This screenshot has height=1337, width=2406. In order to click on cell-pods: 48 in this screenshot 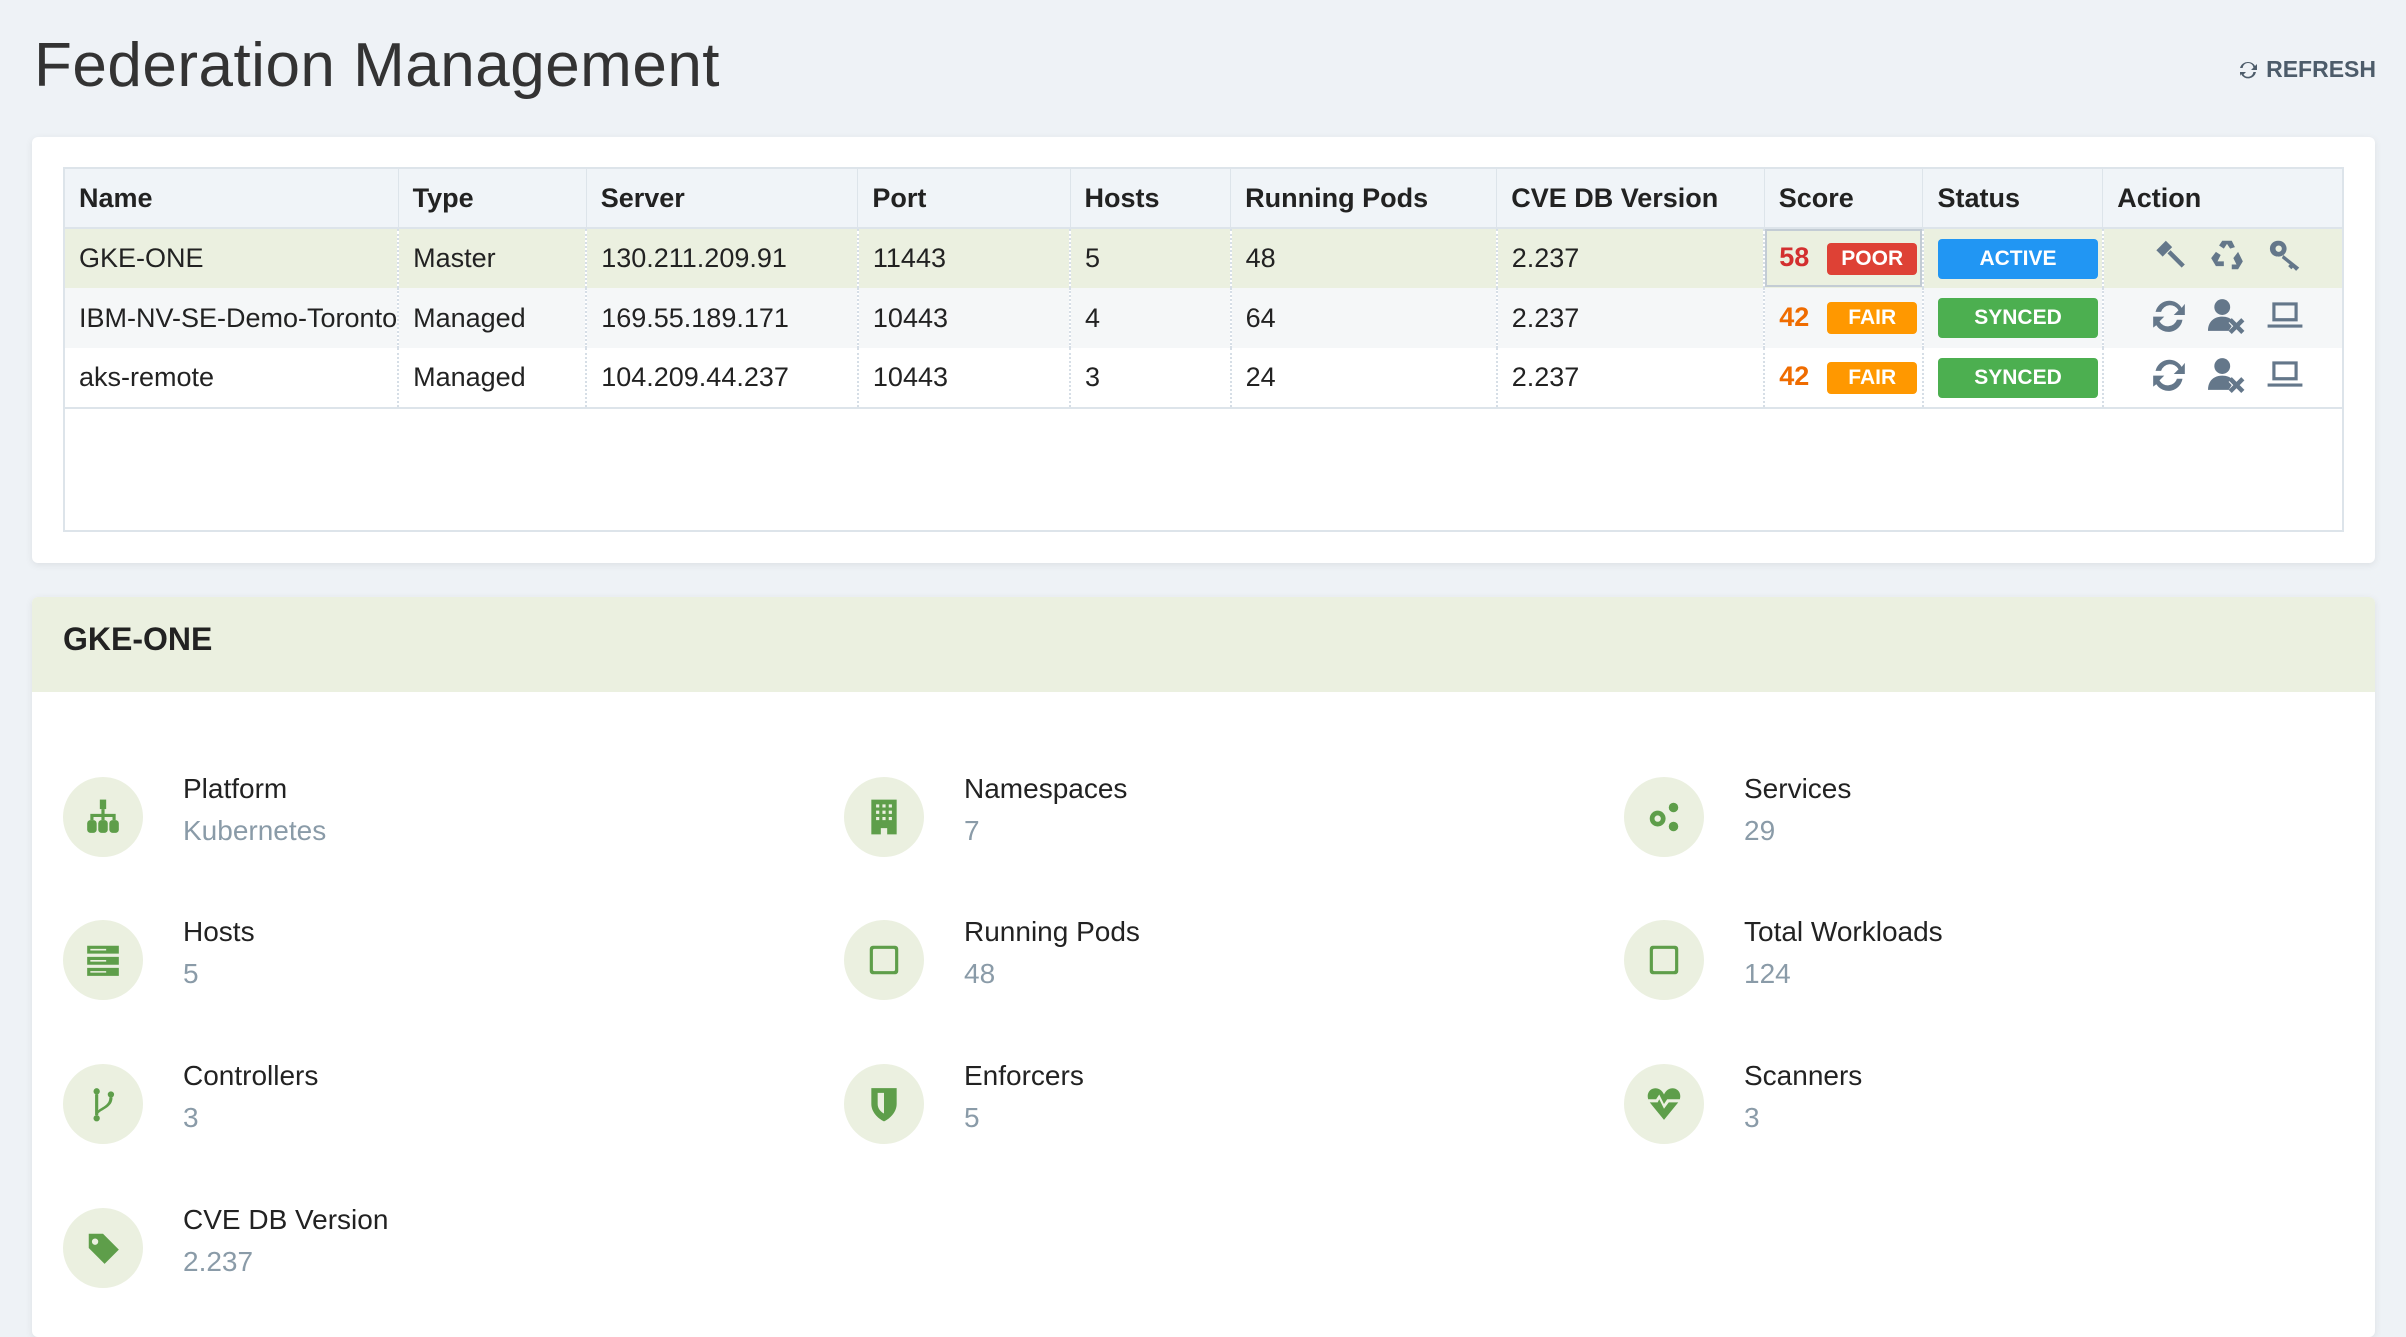, I will do `click(1364, 258)`.